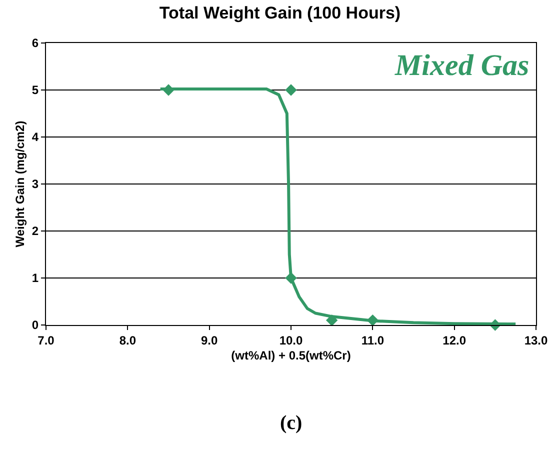 This screenshot has height=456, width=560. Describe the element at coordinates (35, 43) in the screenshot. I see `y-tick-label: 6` at that location.